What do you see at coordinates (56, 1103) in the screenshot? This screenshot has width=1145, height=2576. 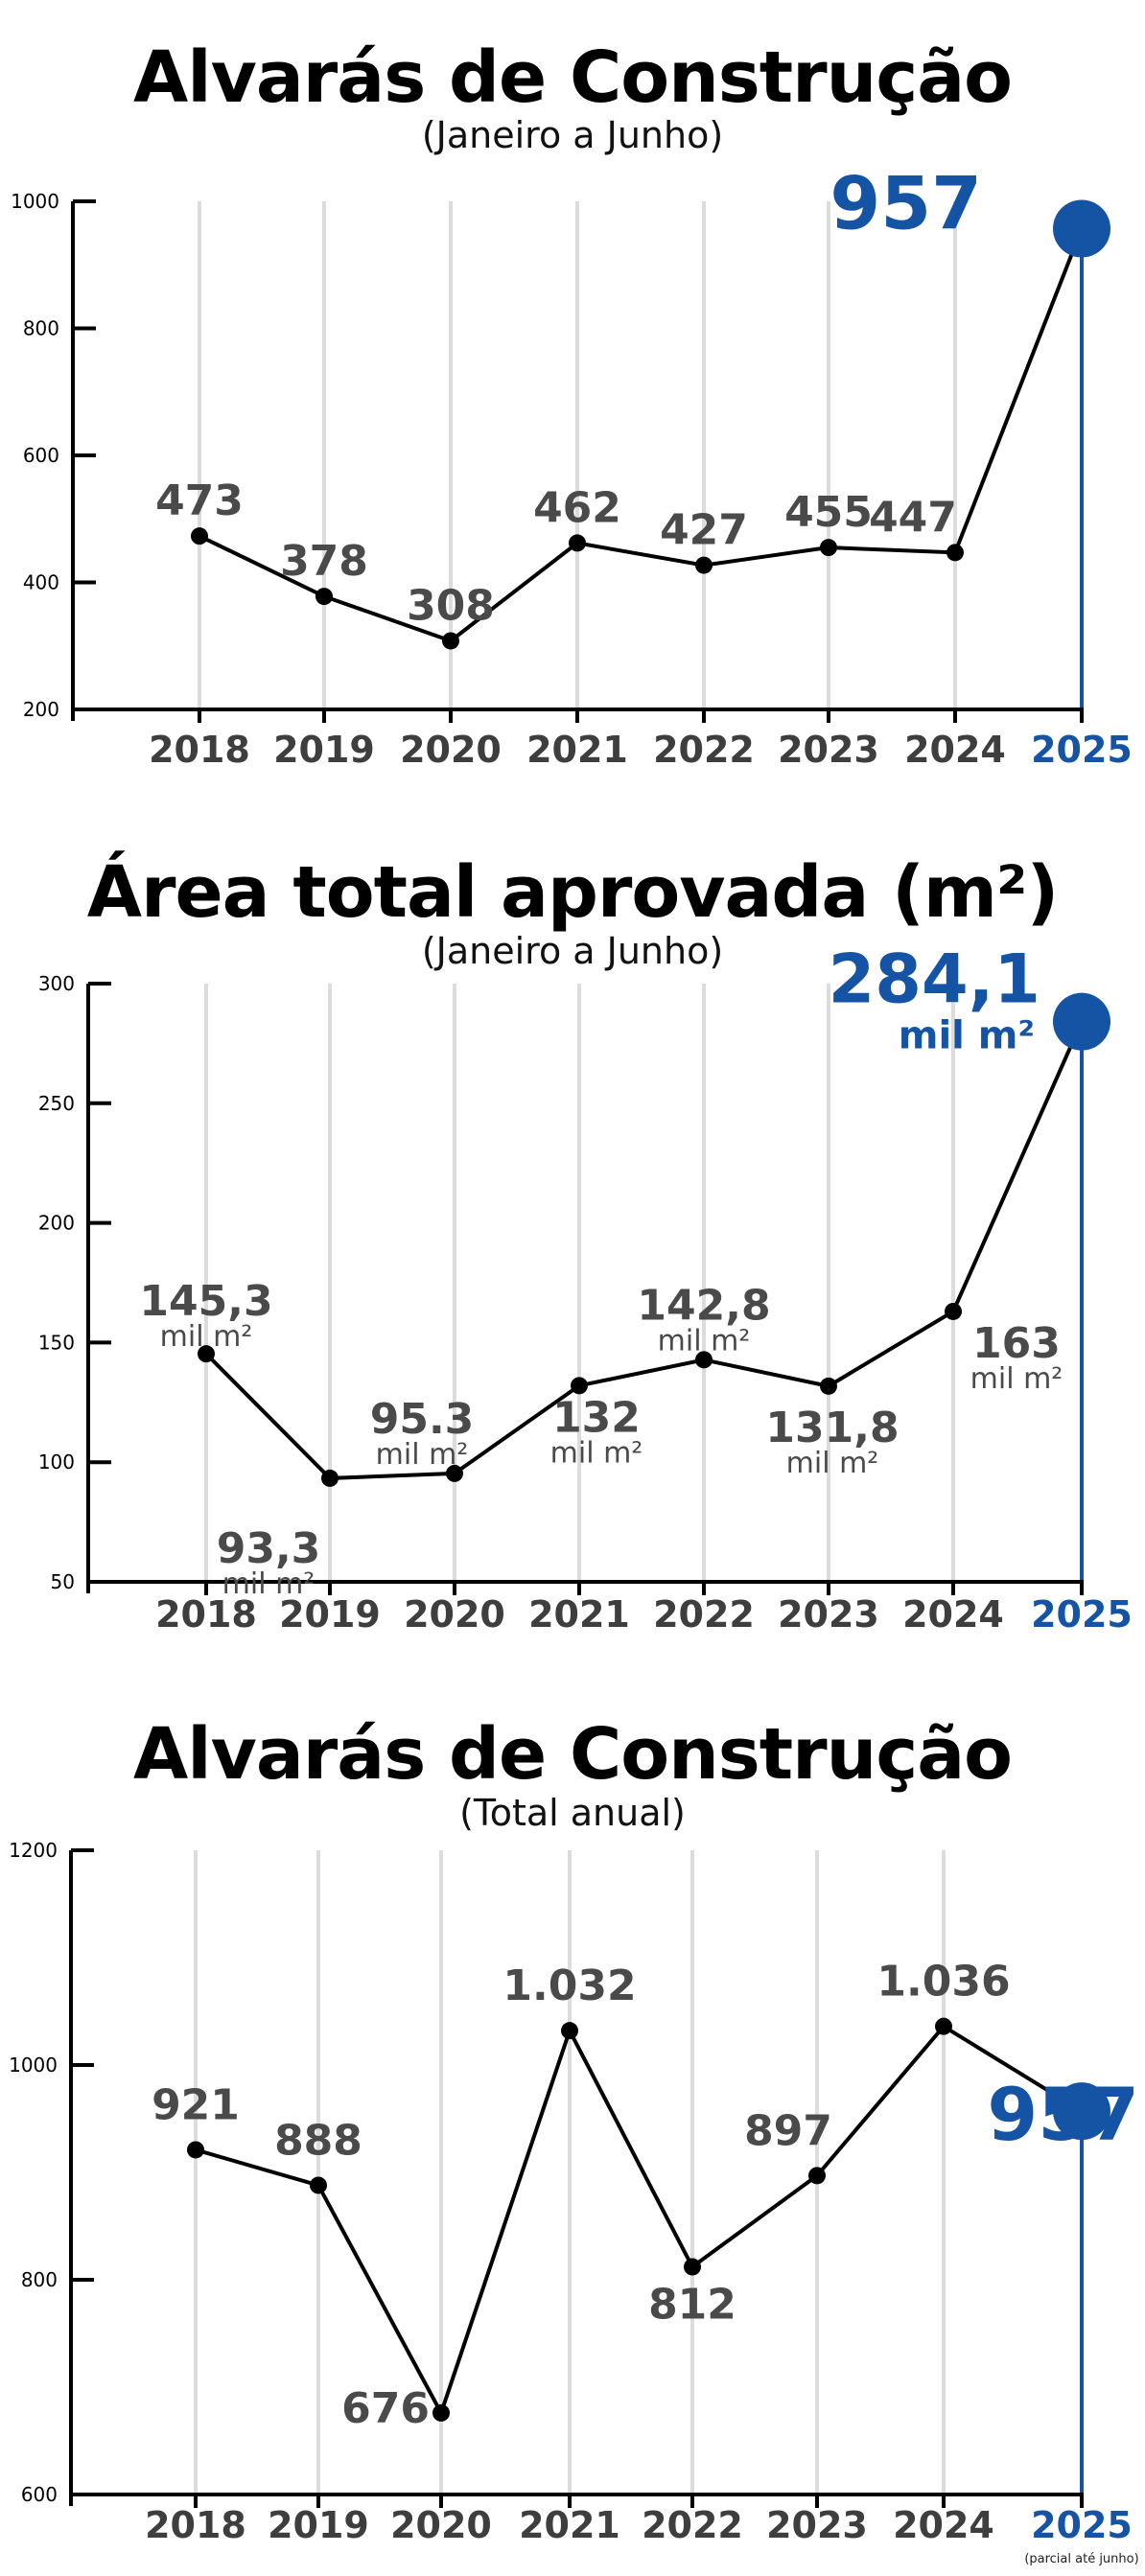 I see `y-tick-label: 250` at bounding box center [56, 1103].